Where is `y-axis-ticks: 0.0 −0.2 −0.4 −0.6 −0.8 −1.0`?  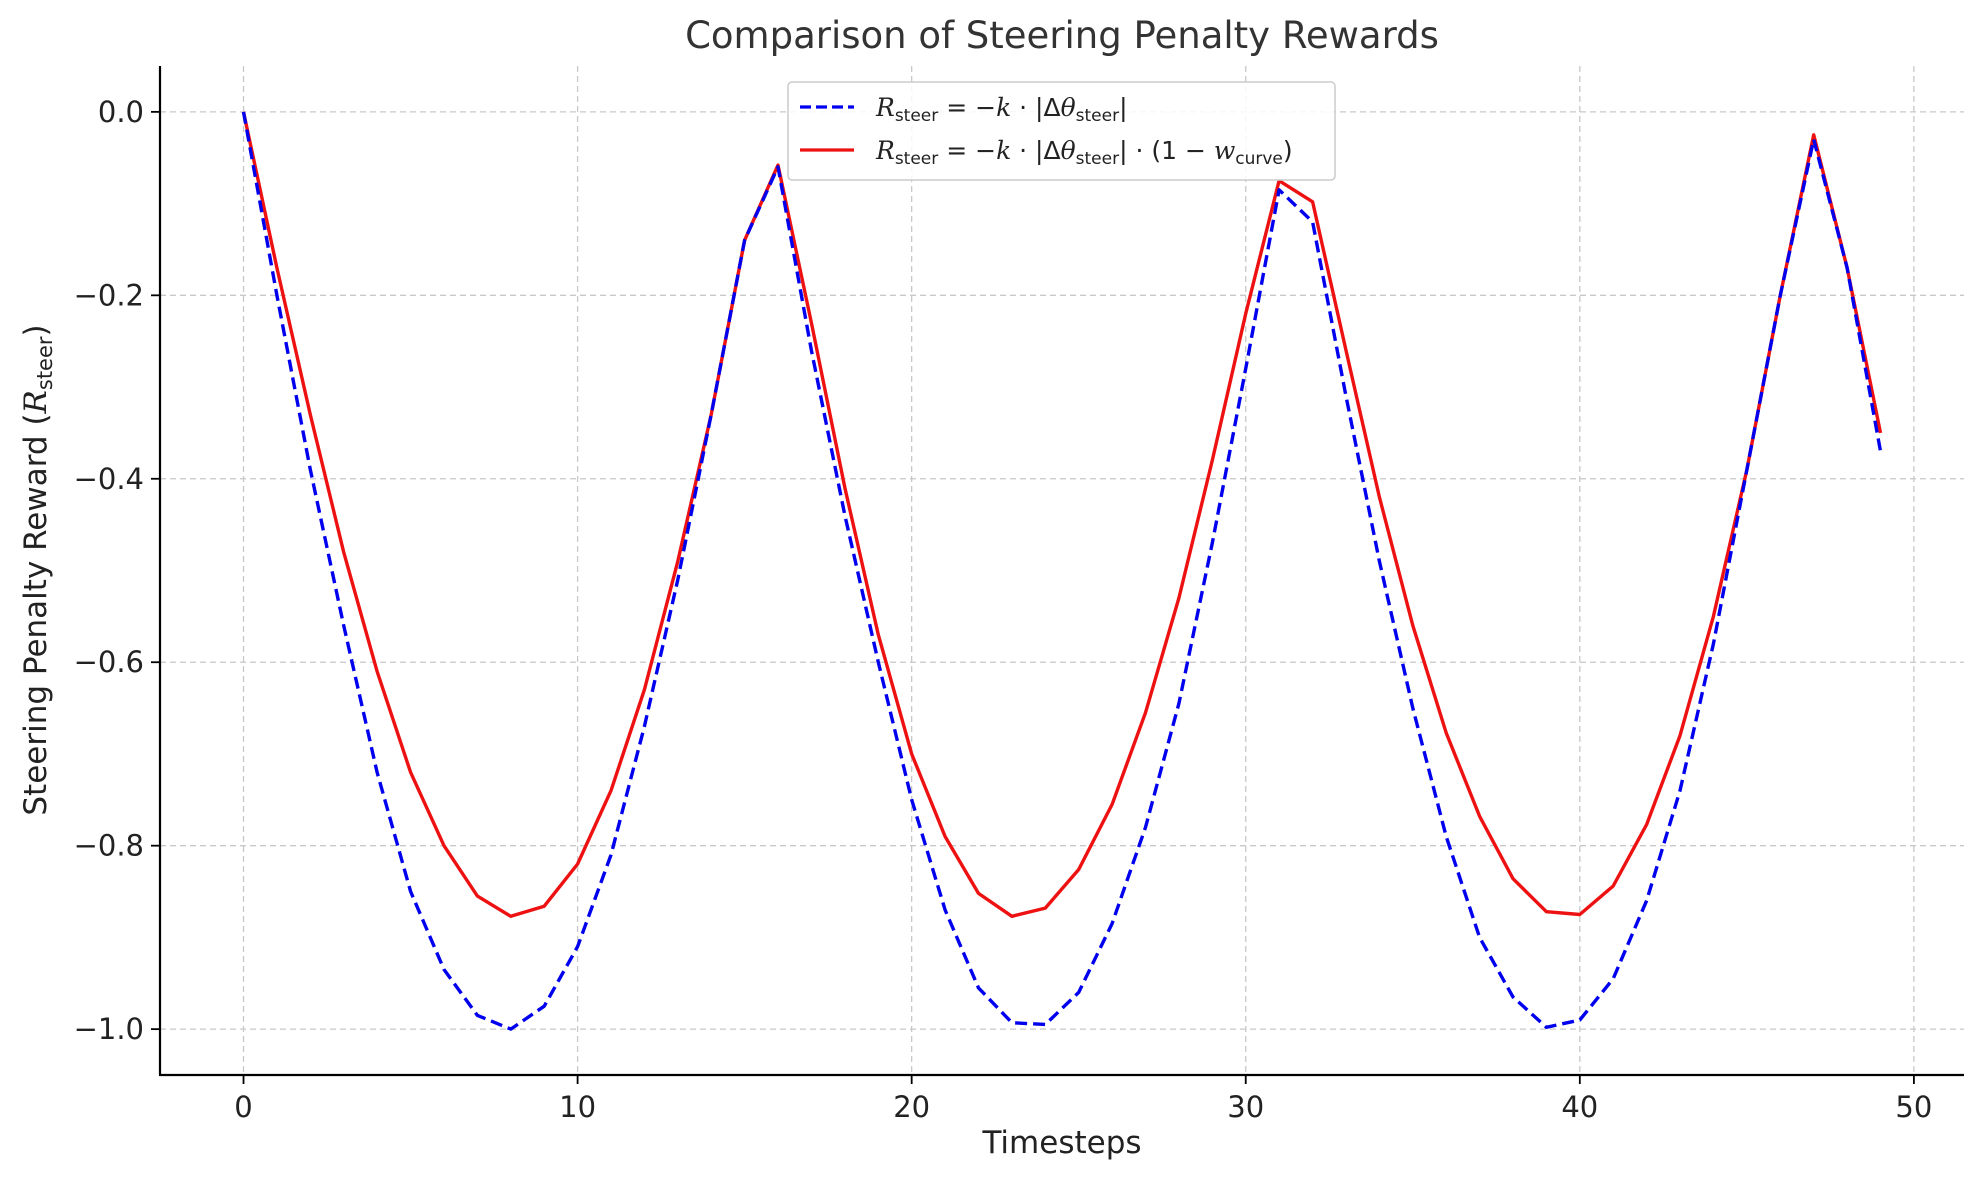 y-axis-ticks: 0.0 −0.2 −0.4 −0.6 −0.8 −1.0 is located at coordinates (117, 570).